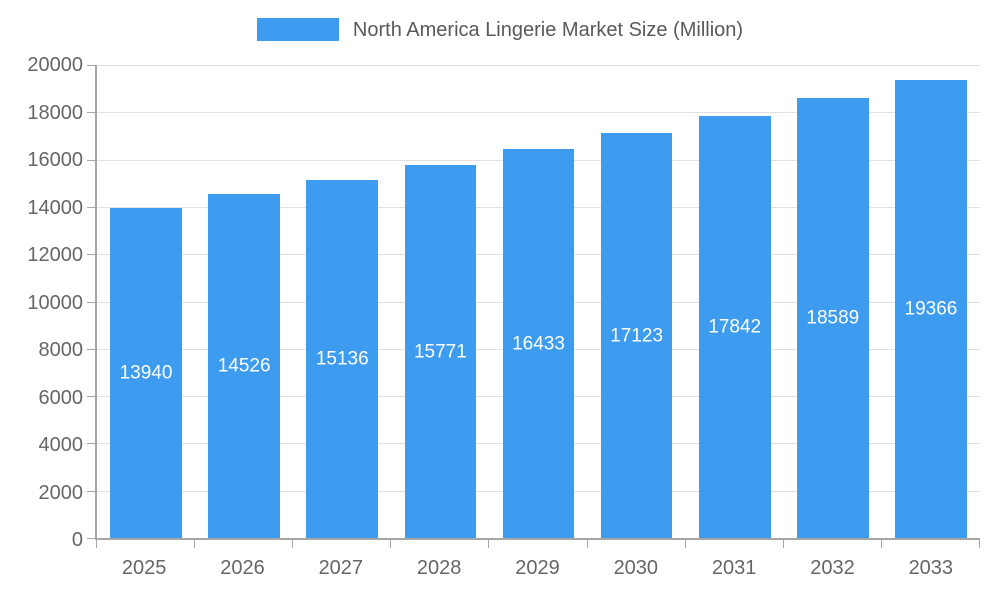 Image resolution: width=1000 pixels, height=600 pixels. I want to click on y-axis-tick-label: 8000, so click(61, 350).